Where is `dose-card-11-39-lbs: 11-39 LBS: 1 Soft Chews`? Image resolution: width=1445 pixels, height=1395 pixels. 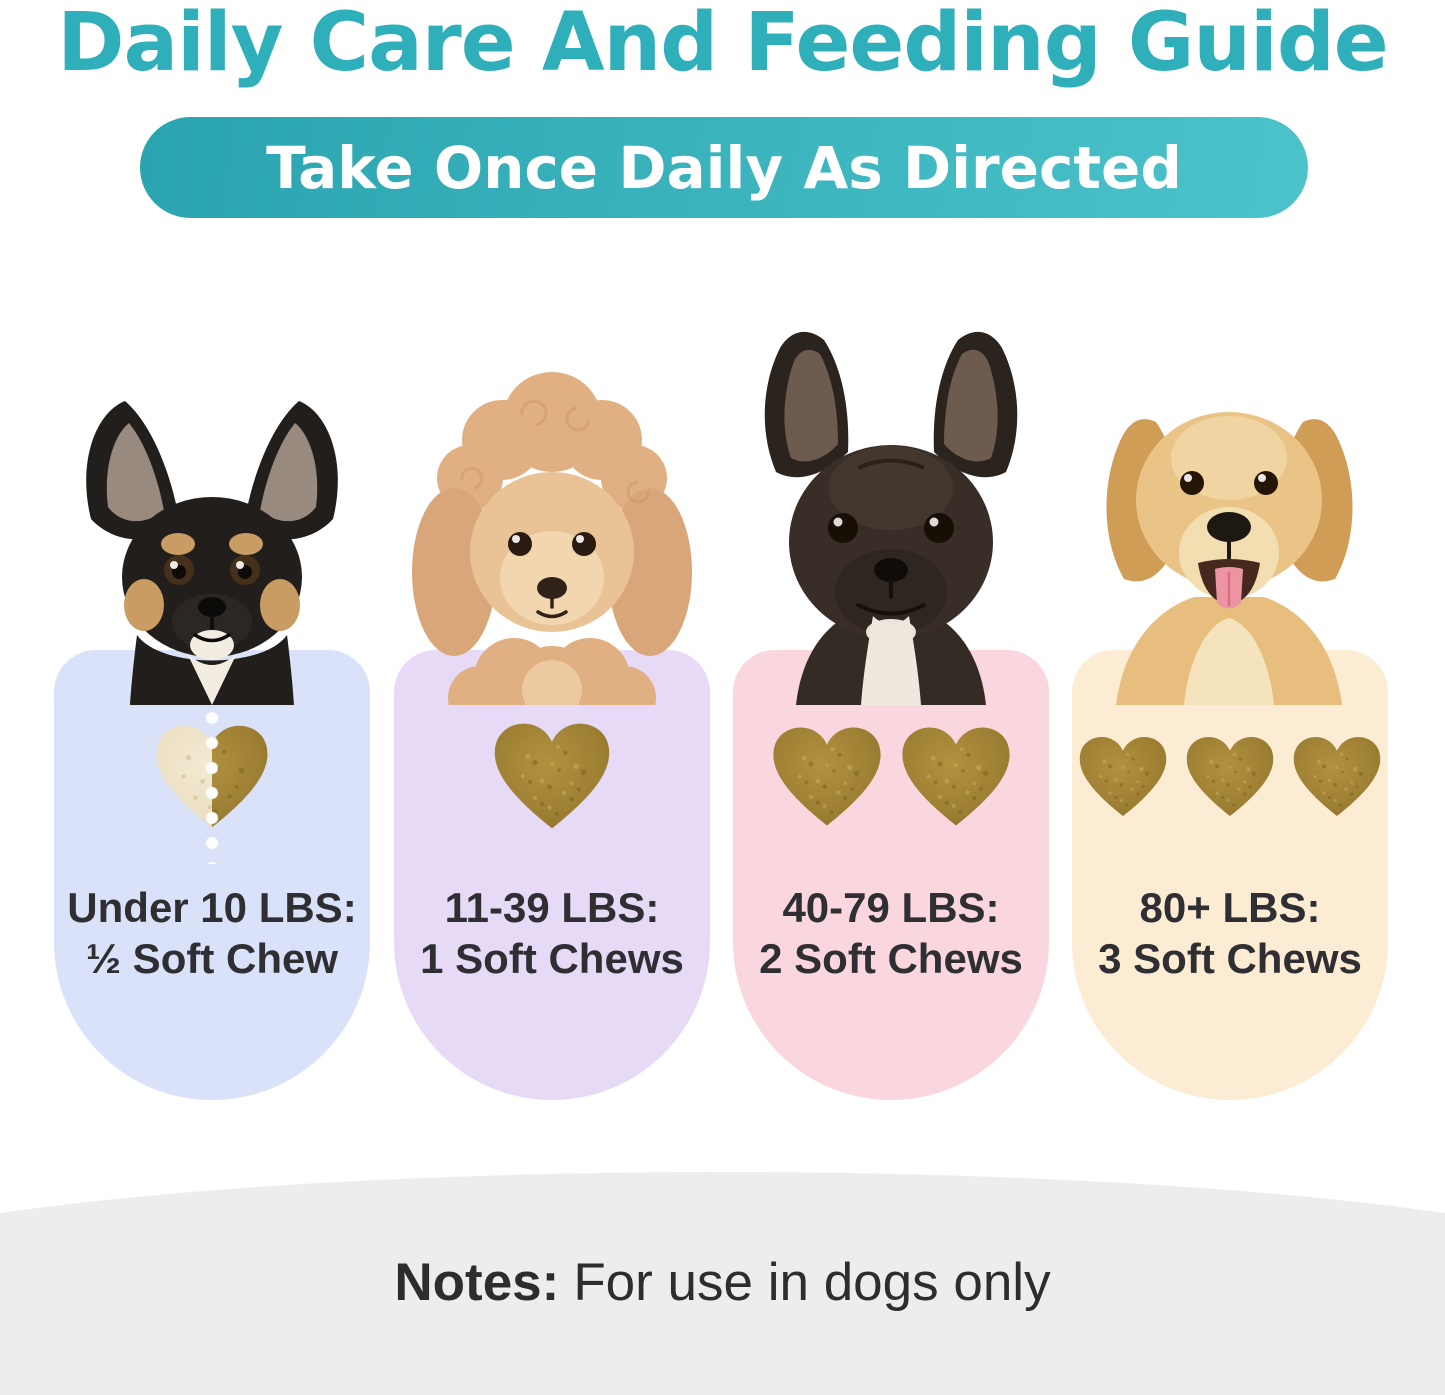 dose-card-11-39-lbs: 11-39 LBS: 1 Soft Chews is located at coordinates (552, 875).